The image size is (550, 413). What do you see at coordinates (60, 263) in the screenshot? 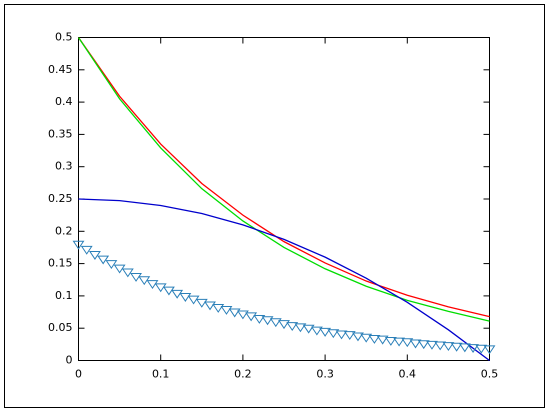
I see `y-tick-label: 0.15` at bounding box center [60, 263].